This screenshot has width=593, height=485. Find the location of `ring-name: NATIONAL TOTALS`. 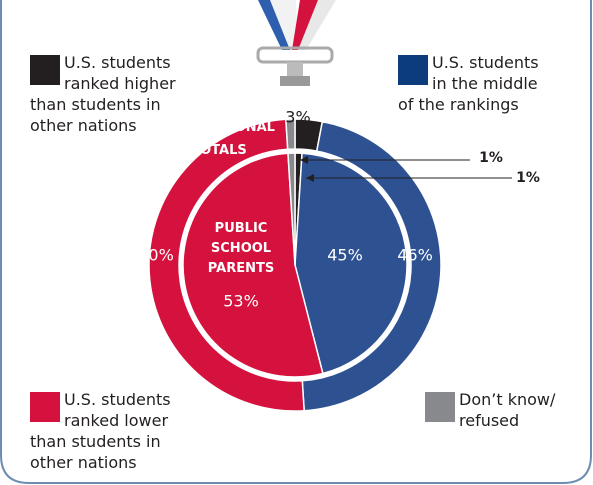

ring-name: NATIONAL TOTALS is located at coordinates (233, 139).